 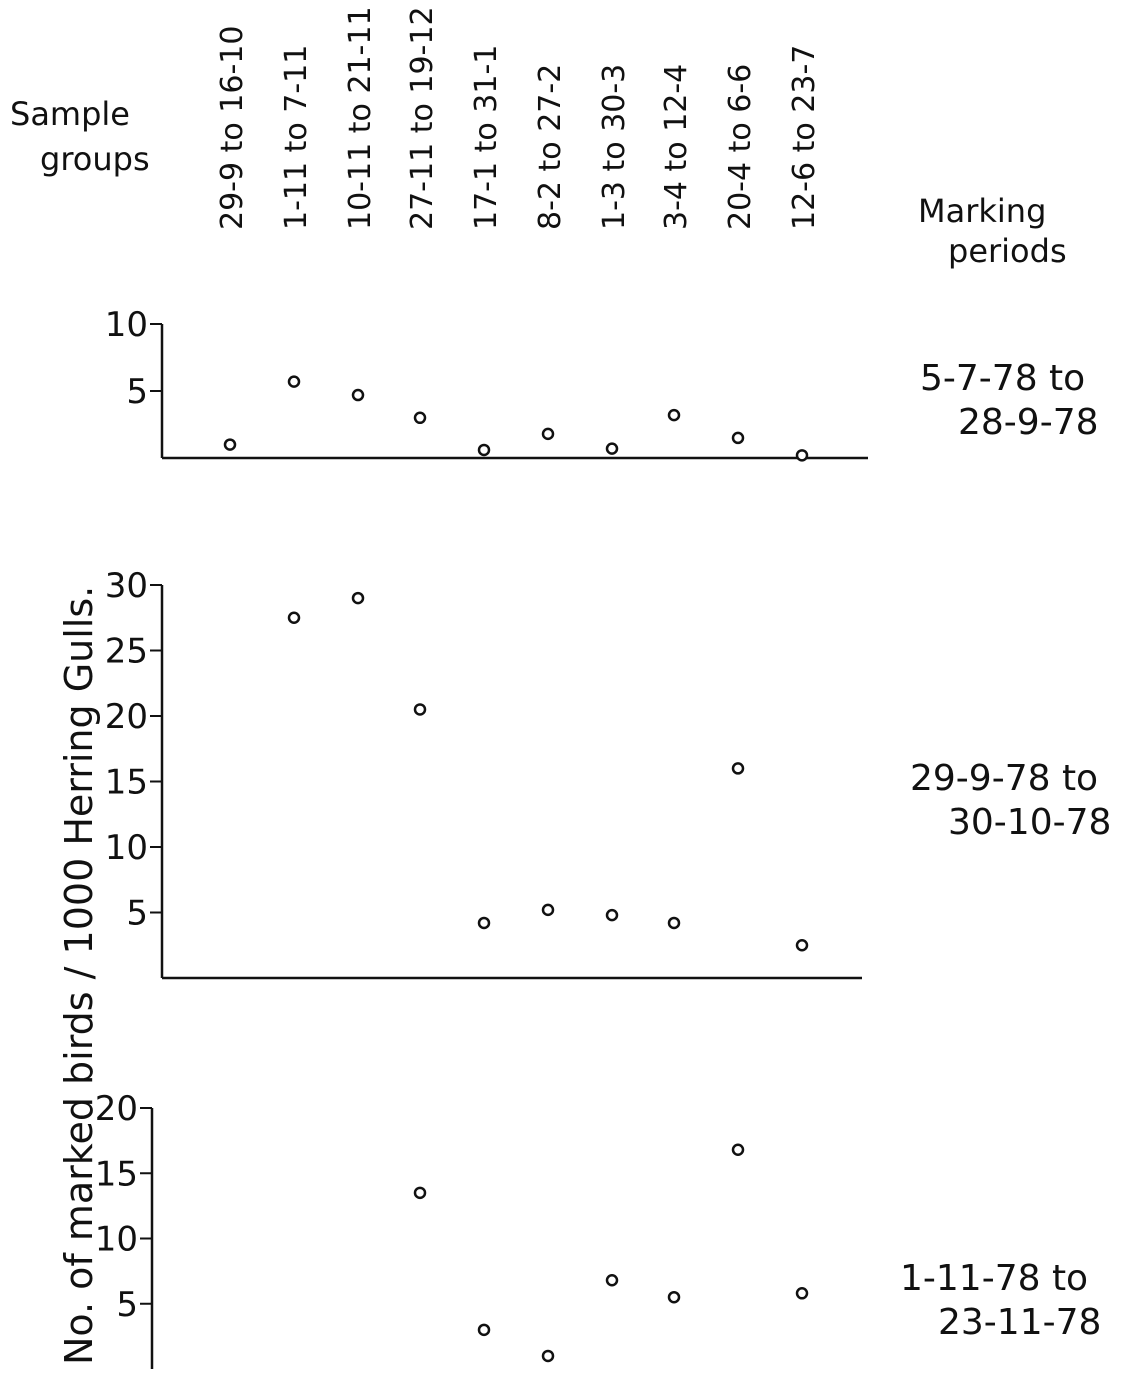 I want to click on column-header-5: 17-1 to 31-1, so click(x=486, y=137).